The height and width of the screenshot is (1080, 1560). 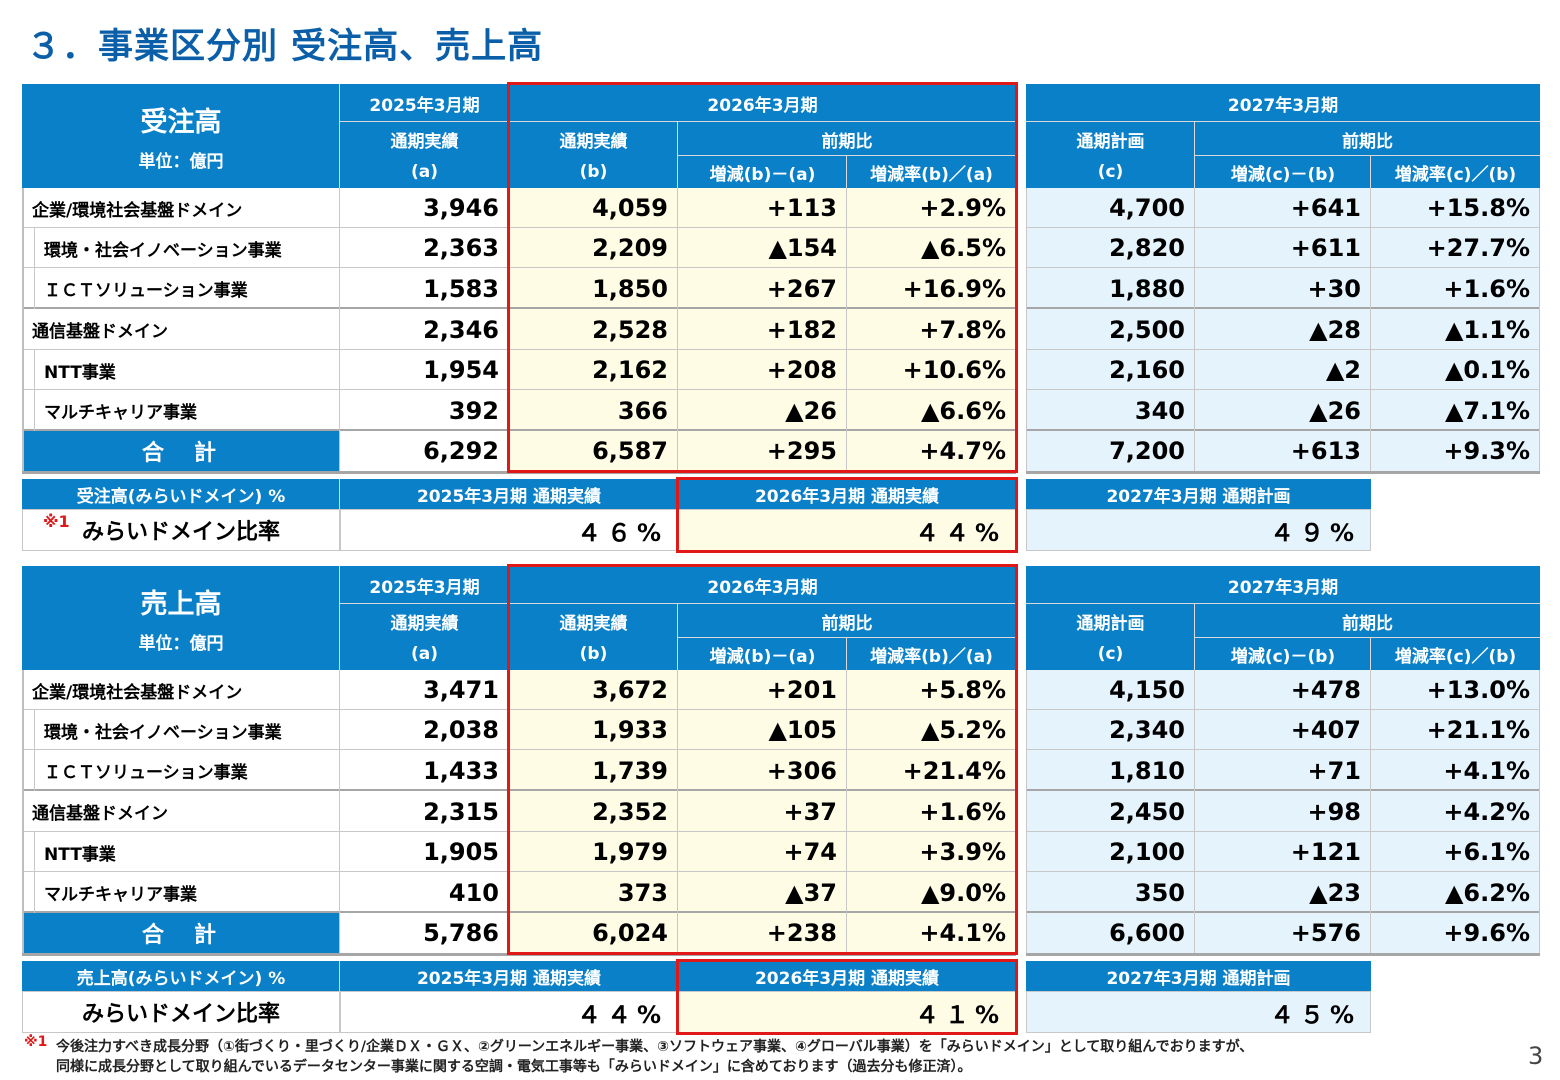 What do you see at coordinates (1455, 811) in the screenshot?
I see `value-cell: +4.2%` at bounding box center [1455, 811].